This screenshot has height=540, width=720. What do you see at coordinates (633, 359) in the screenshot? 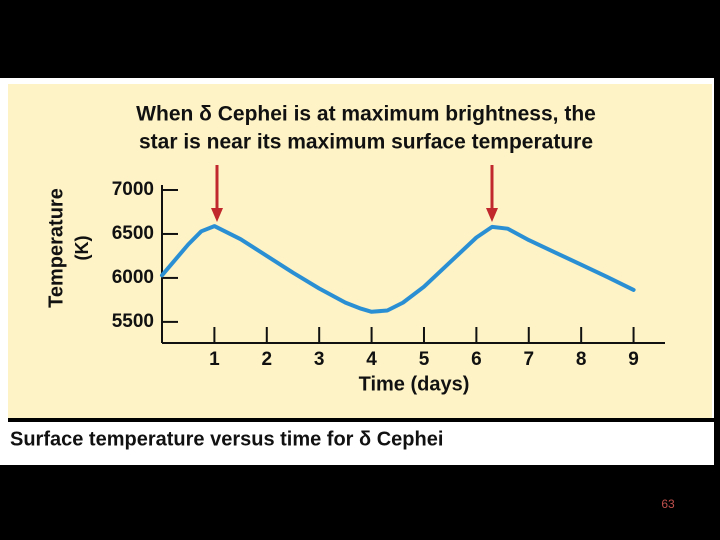
I see `x-tick-label: 9` at bounding box center [633, 359].